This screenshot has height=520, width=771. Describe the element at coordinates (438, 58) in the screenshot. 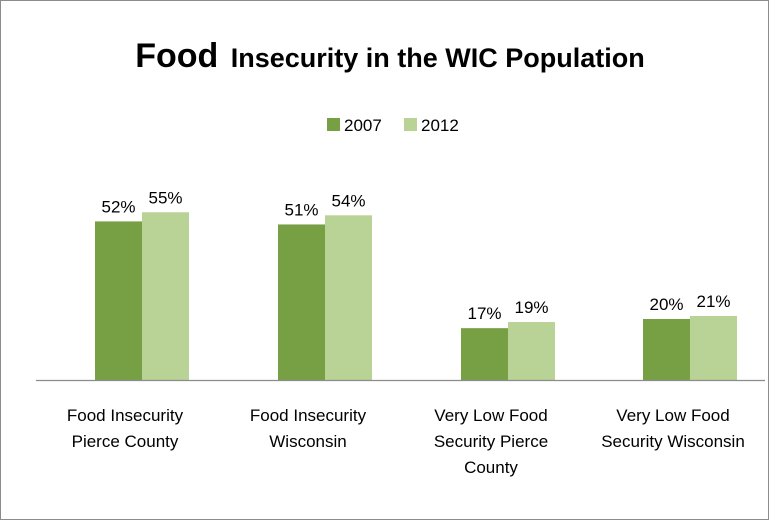

I see `chart-title-rest: Insecurity in the WIC Population` at that location.